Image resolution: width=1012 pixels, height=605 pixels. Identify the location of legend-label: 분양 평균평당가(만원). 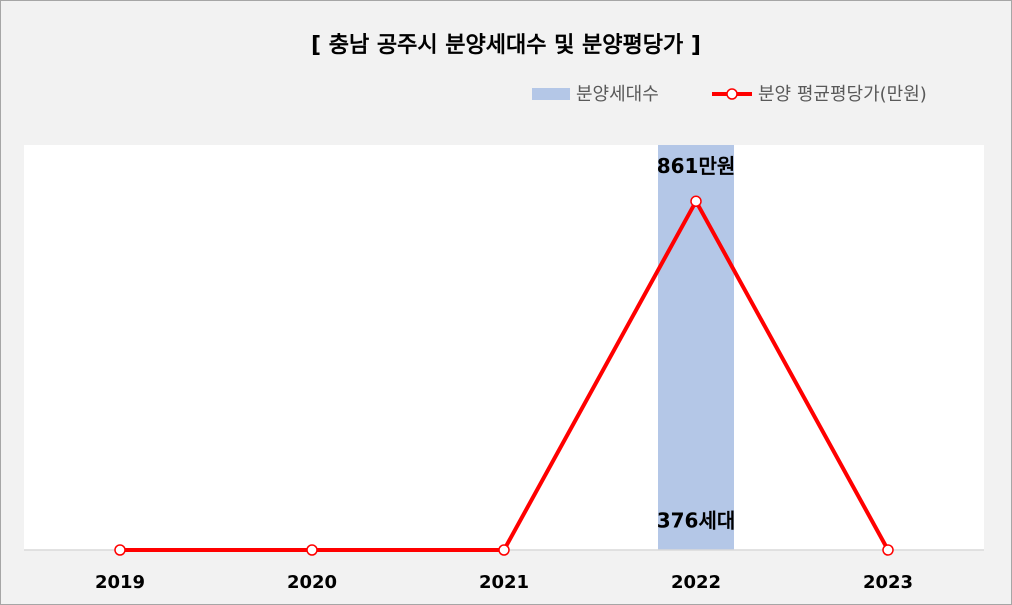
(842, 94).